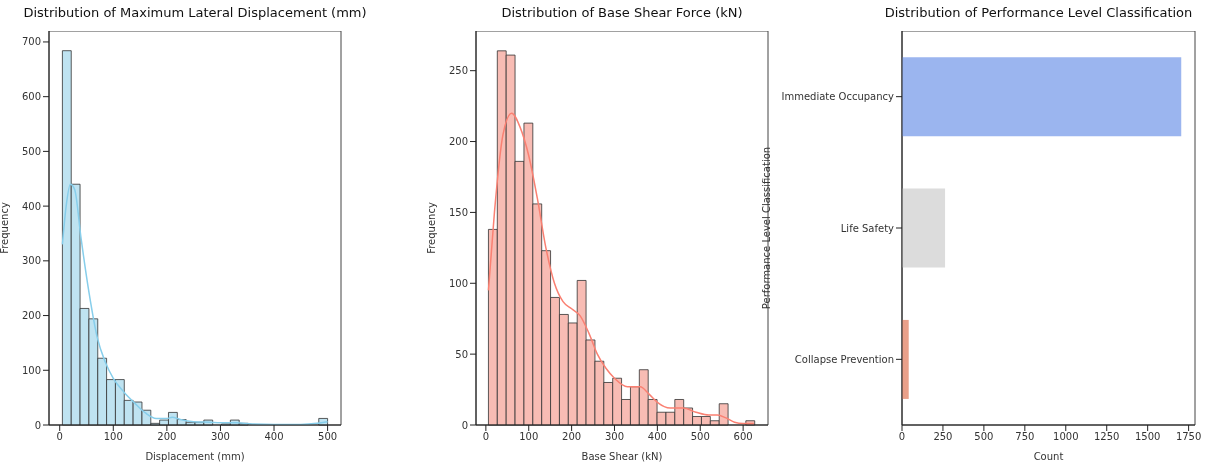  What do you see at coordinates (31, 206) in the screenshot?
I see `y-tick-label: 400` at bounding box center [31, 206].